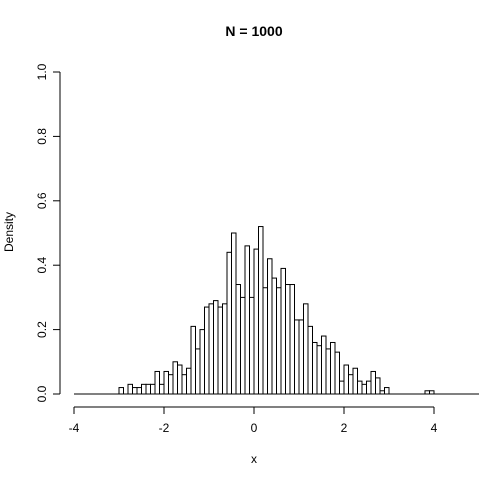  Describe the element at coordinates (344, 428) in the screenshot. I see `x-tick-label: 2` at that location.